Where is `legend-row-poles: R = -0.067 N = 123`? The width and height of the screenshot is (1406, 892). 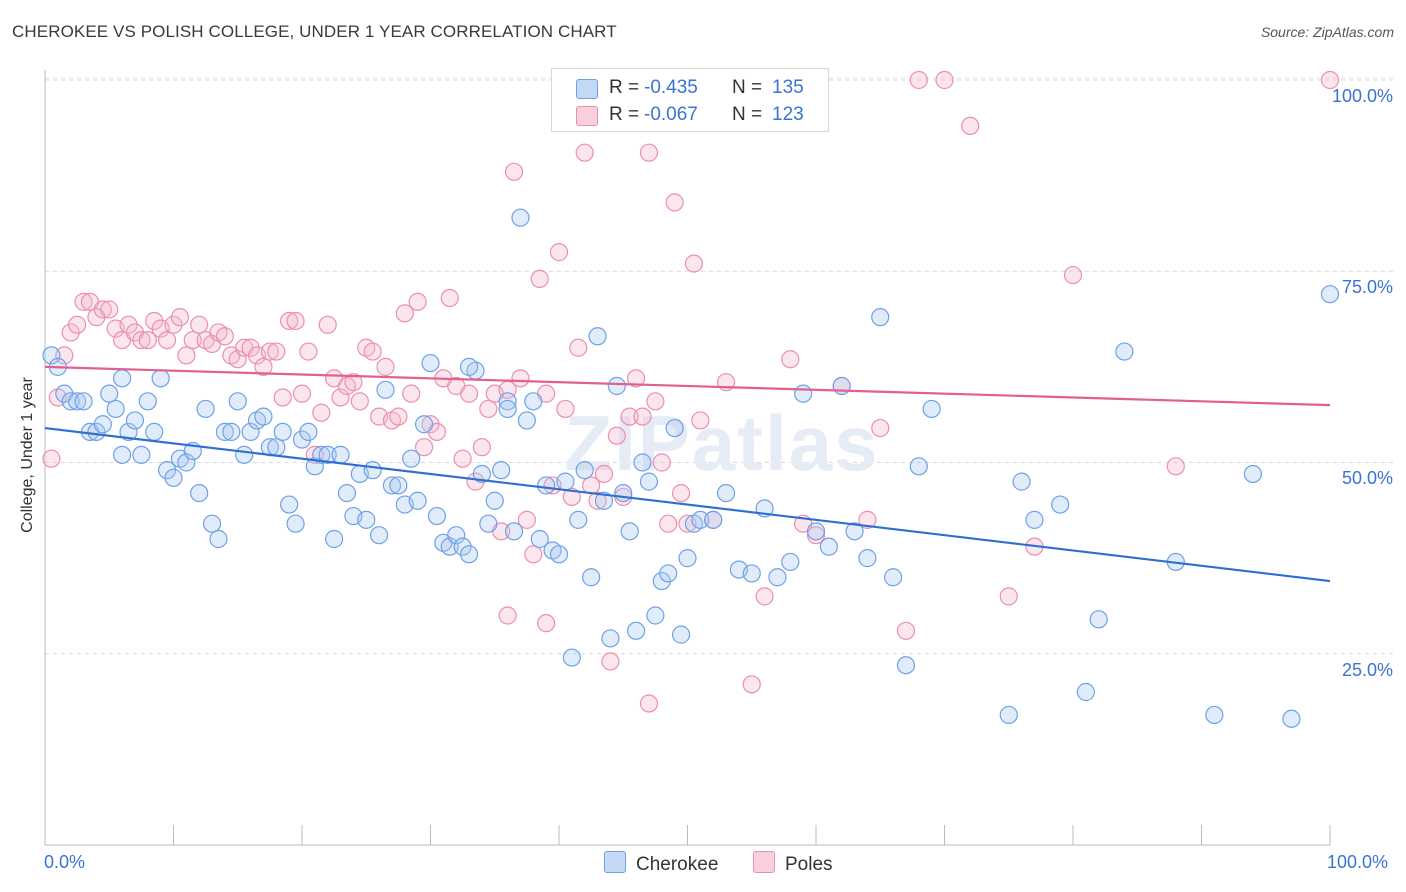
legend-row-poles: R = -0.067 N = 123 is located at coordinates (690, 114).